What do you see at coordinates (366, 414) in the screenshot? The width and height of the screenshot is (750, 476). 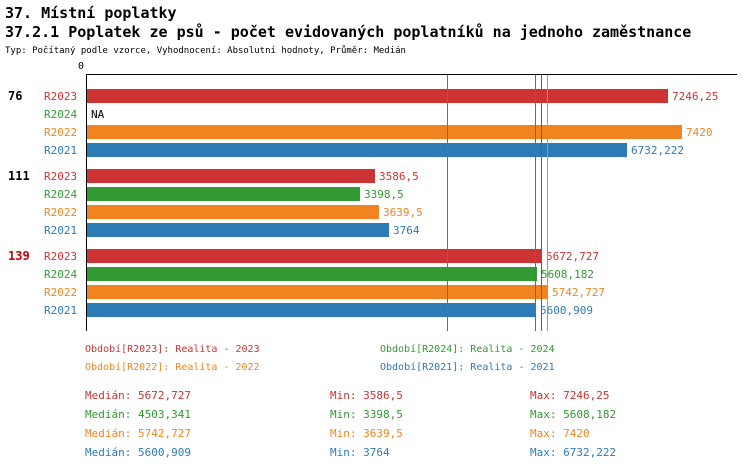 I see `stat-min-R2024: Min: 3398,5` at bounding box center [366, 414].